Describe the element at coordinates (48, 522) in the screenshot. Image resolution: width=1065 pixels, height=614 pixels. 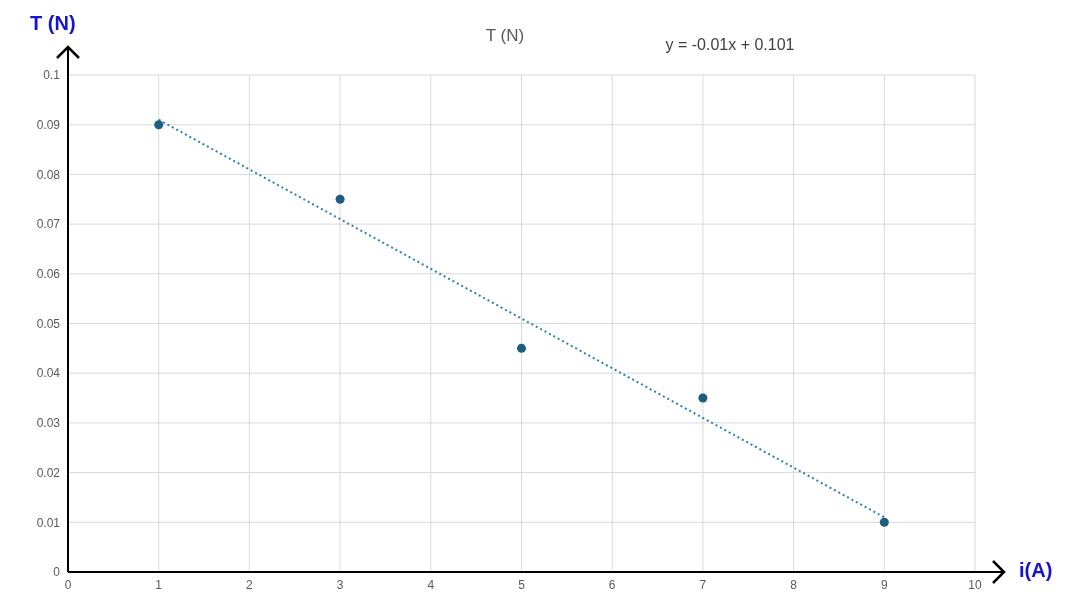
I see `y-tick-label: 0.01` at that location.